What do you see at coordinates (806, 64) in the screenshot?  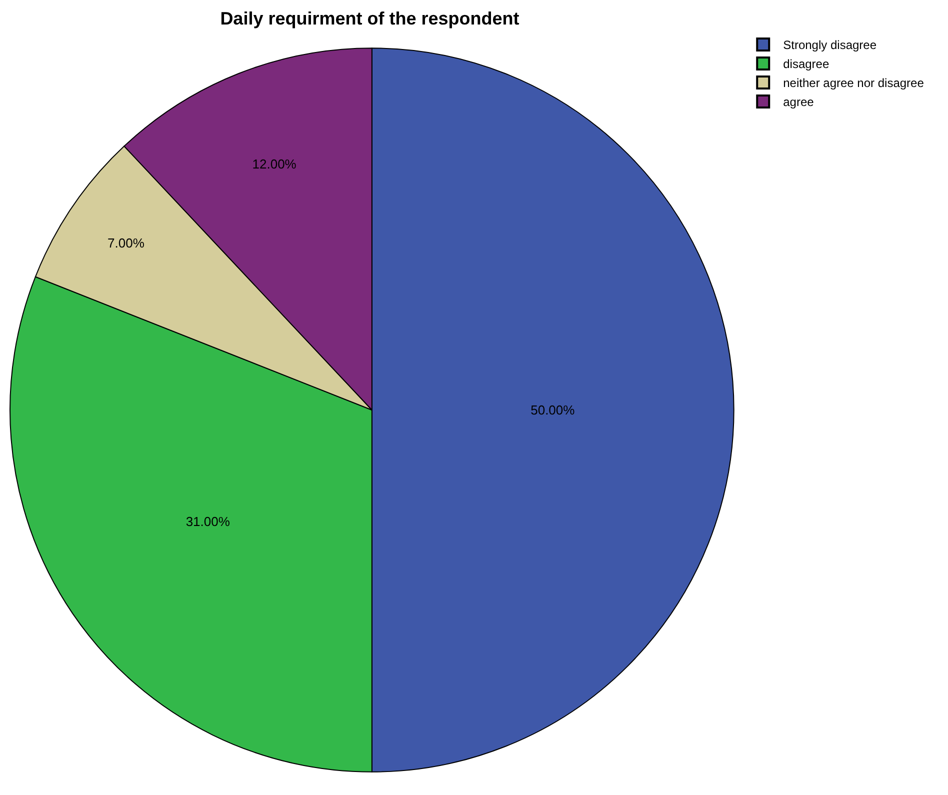 I see `legend-label: disagree` at bounding box center [806, 64].